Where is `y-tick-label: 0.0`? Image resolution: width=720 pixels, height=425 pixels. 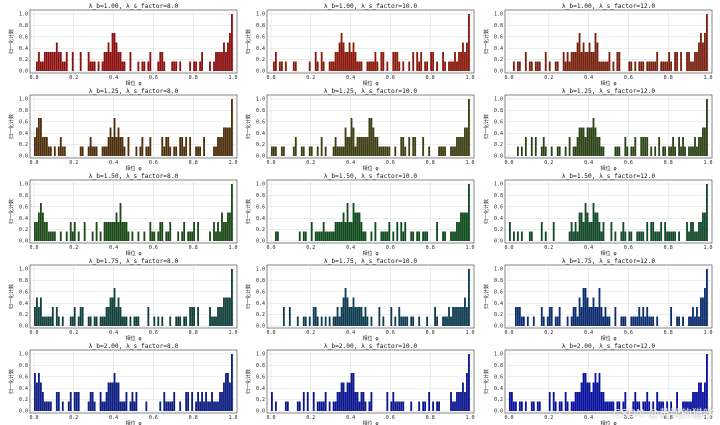 y-tick-label: 0.0 is located at coordinates (260, 412).